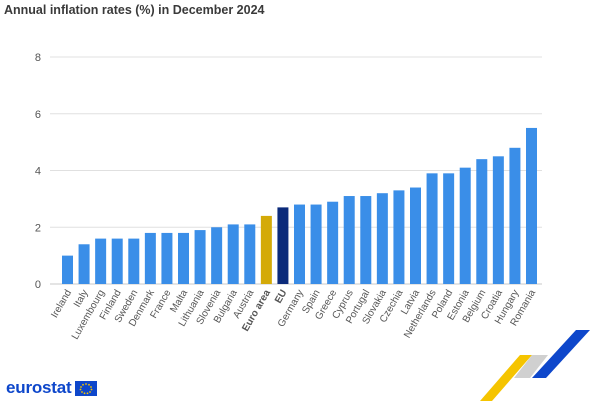 This screenshot has width=600, height=401. I want to click on bar-france, so click(167, 258).